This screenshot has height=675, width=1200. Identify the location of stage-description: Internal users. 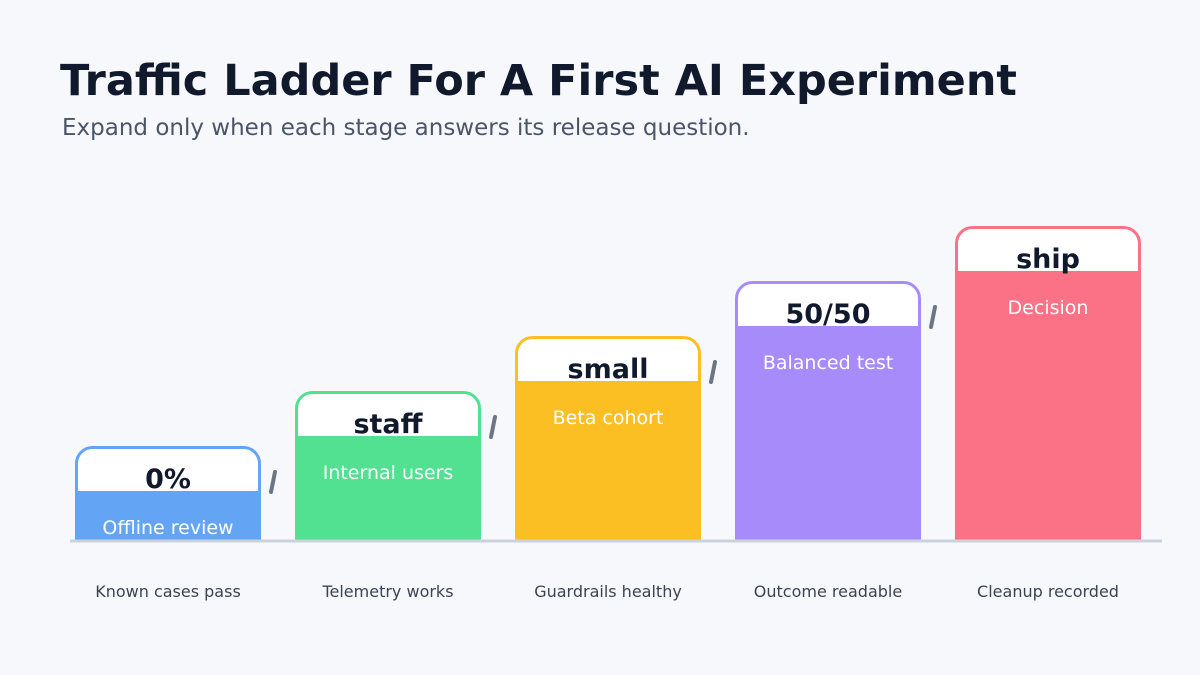
(388, 473).